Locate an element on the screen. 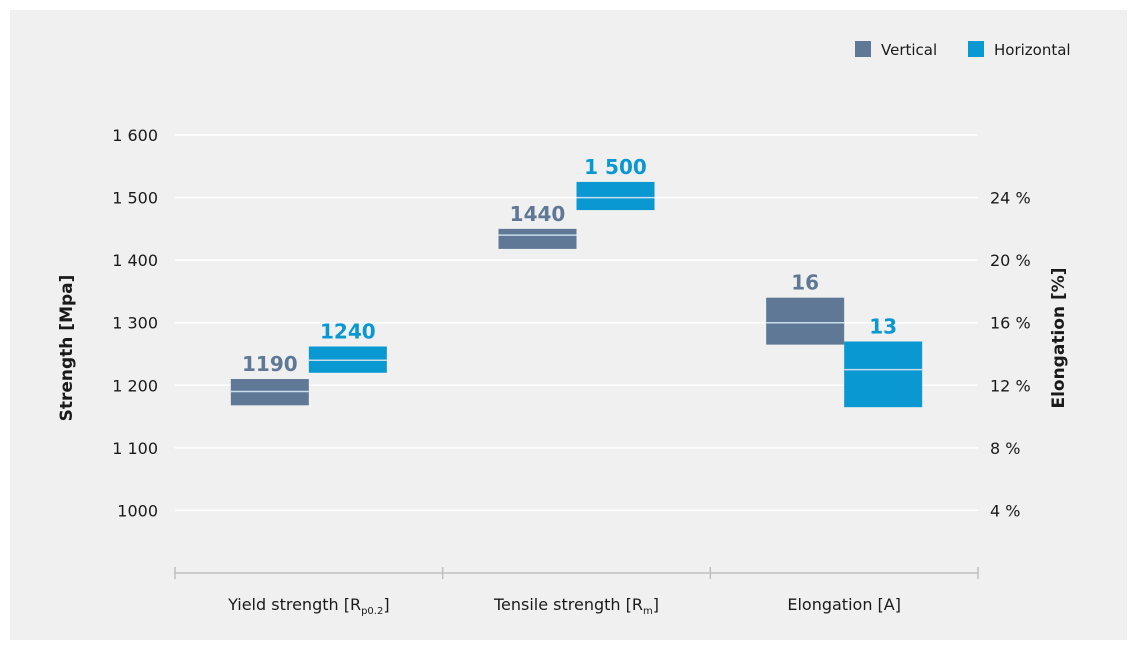 The image size is (1137, 654). x-tick-label: Elongation [A] is located at coordinates (844, 604).